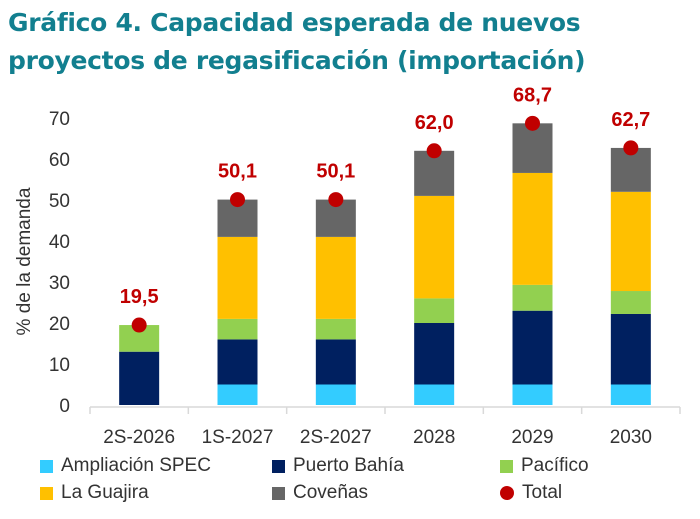  I want to click on y-tick-label: 50, so click(59, 201).